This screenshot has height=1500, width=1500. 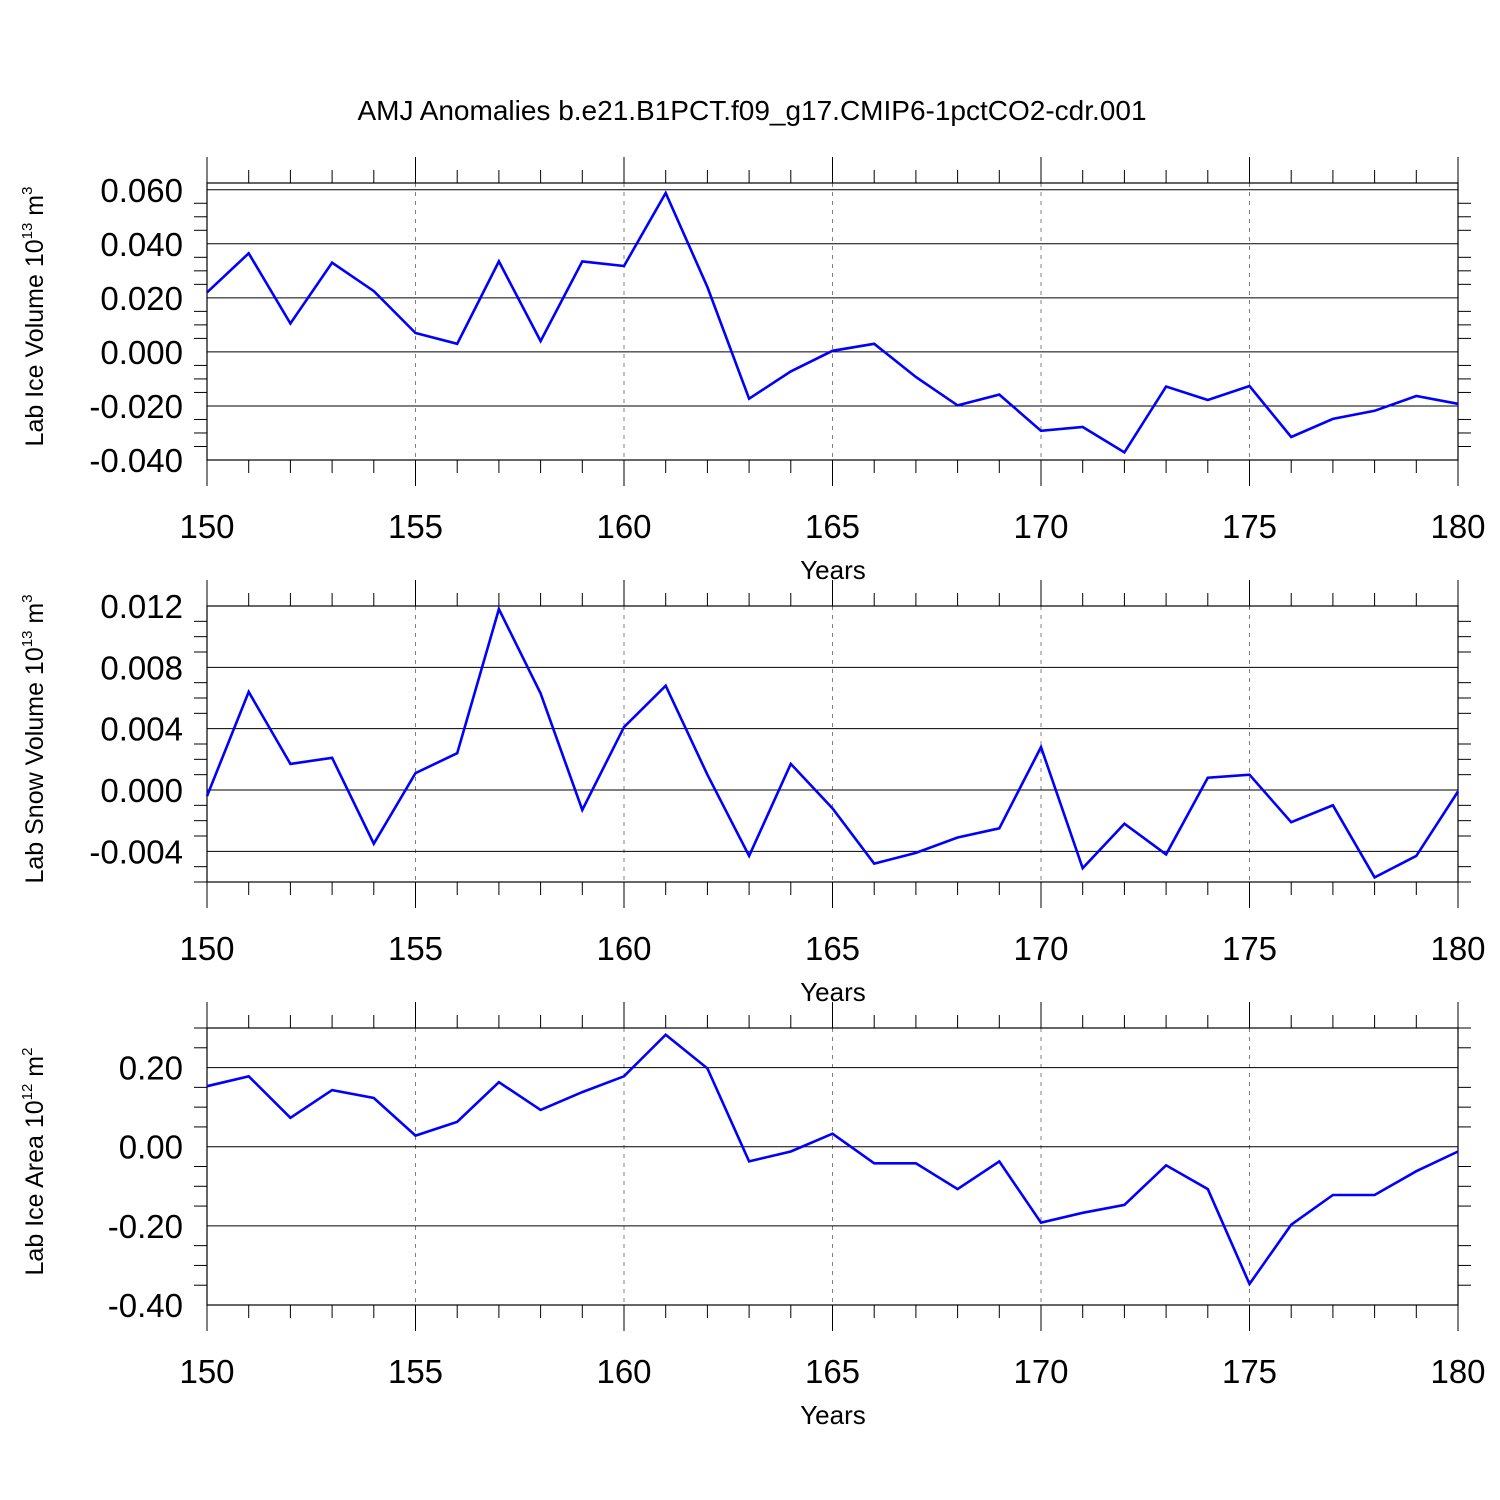 What do you see at coordinates (141, 244) in the screenshot?
I see `y-tick-label: 0.040` at bounding box center [141, 244].